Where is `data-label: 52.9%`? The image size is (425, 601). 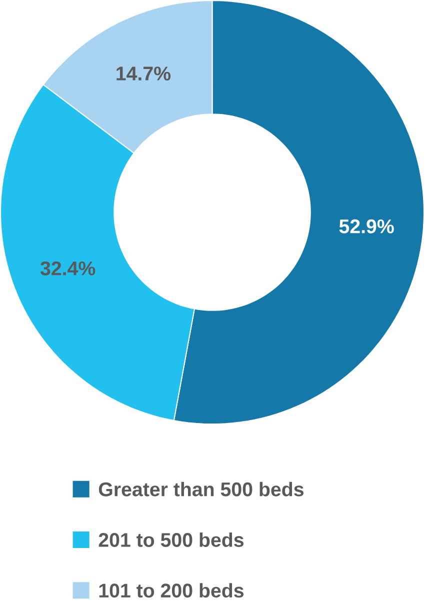
data-label: 52.9% is located at coordinates (367, 226).